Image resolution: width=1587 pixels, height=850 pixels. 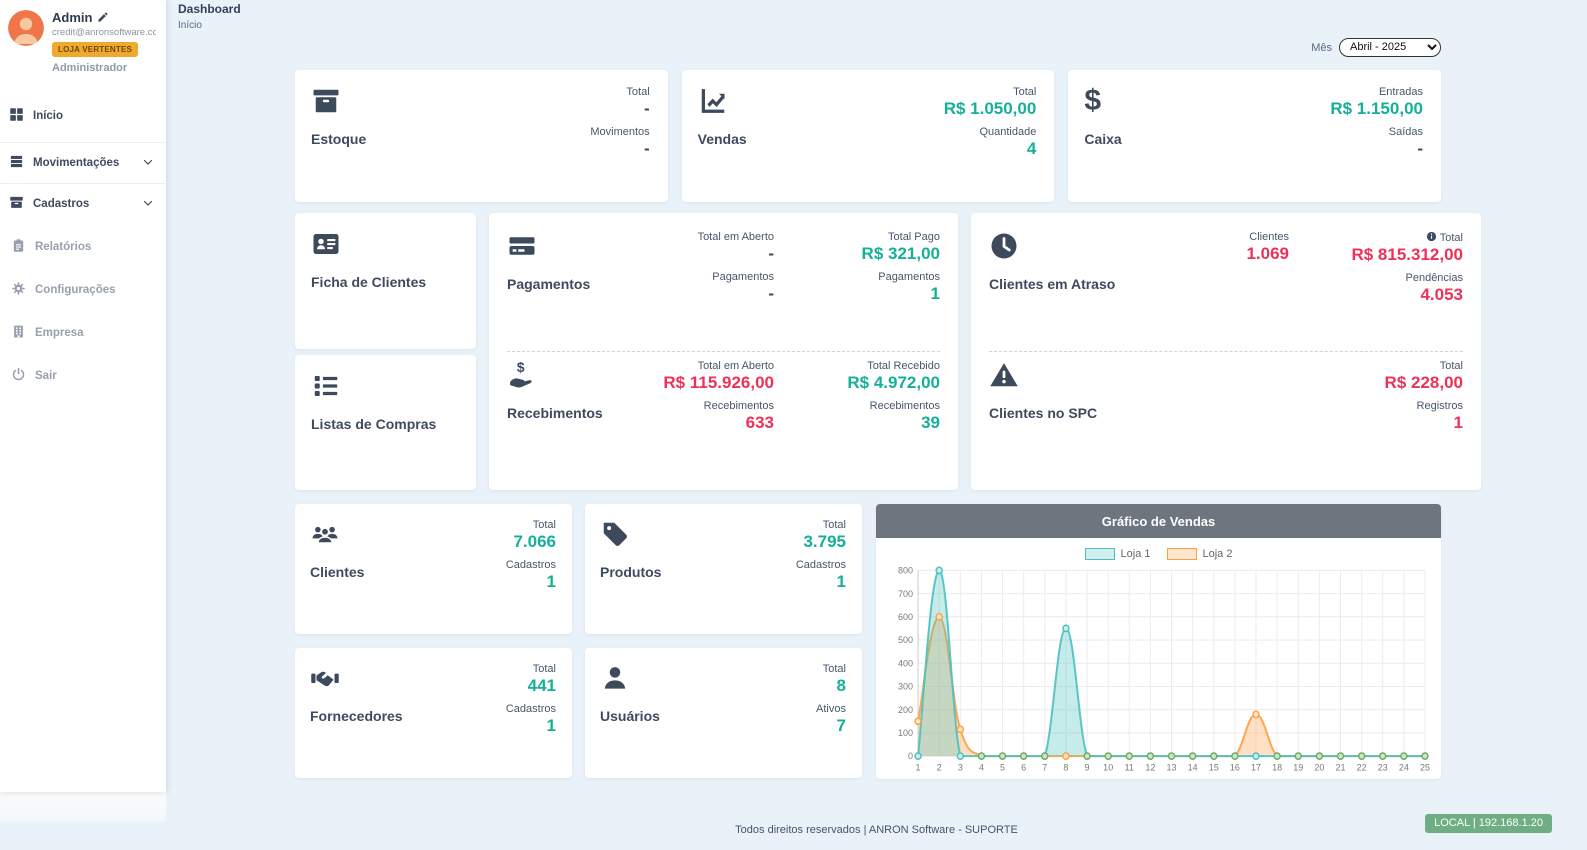 I want to click on sidebar-item-relatorios: Relatórios, so click(x=83, y=247).